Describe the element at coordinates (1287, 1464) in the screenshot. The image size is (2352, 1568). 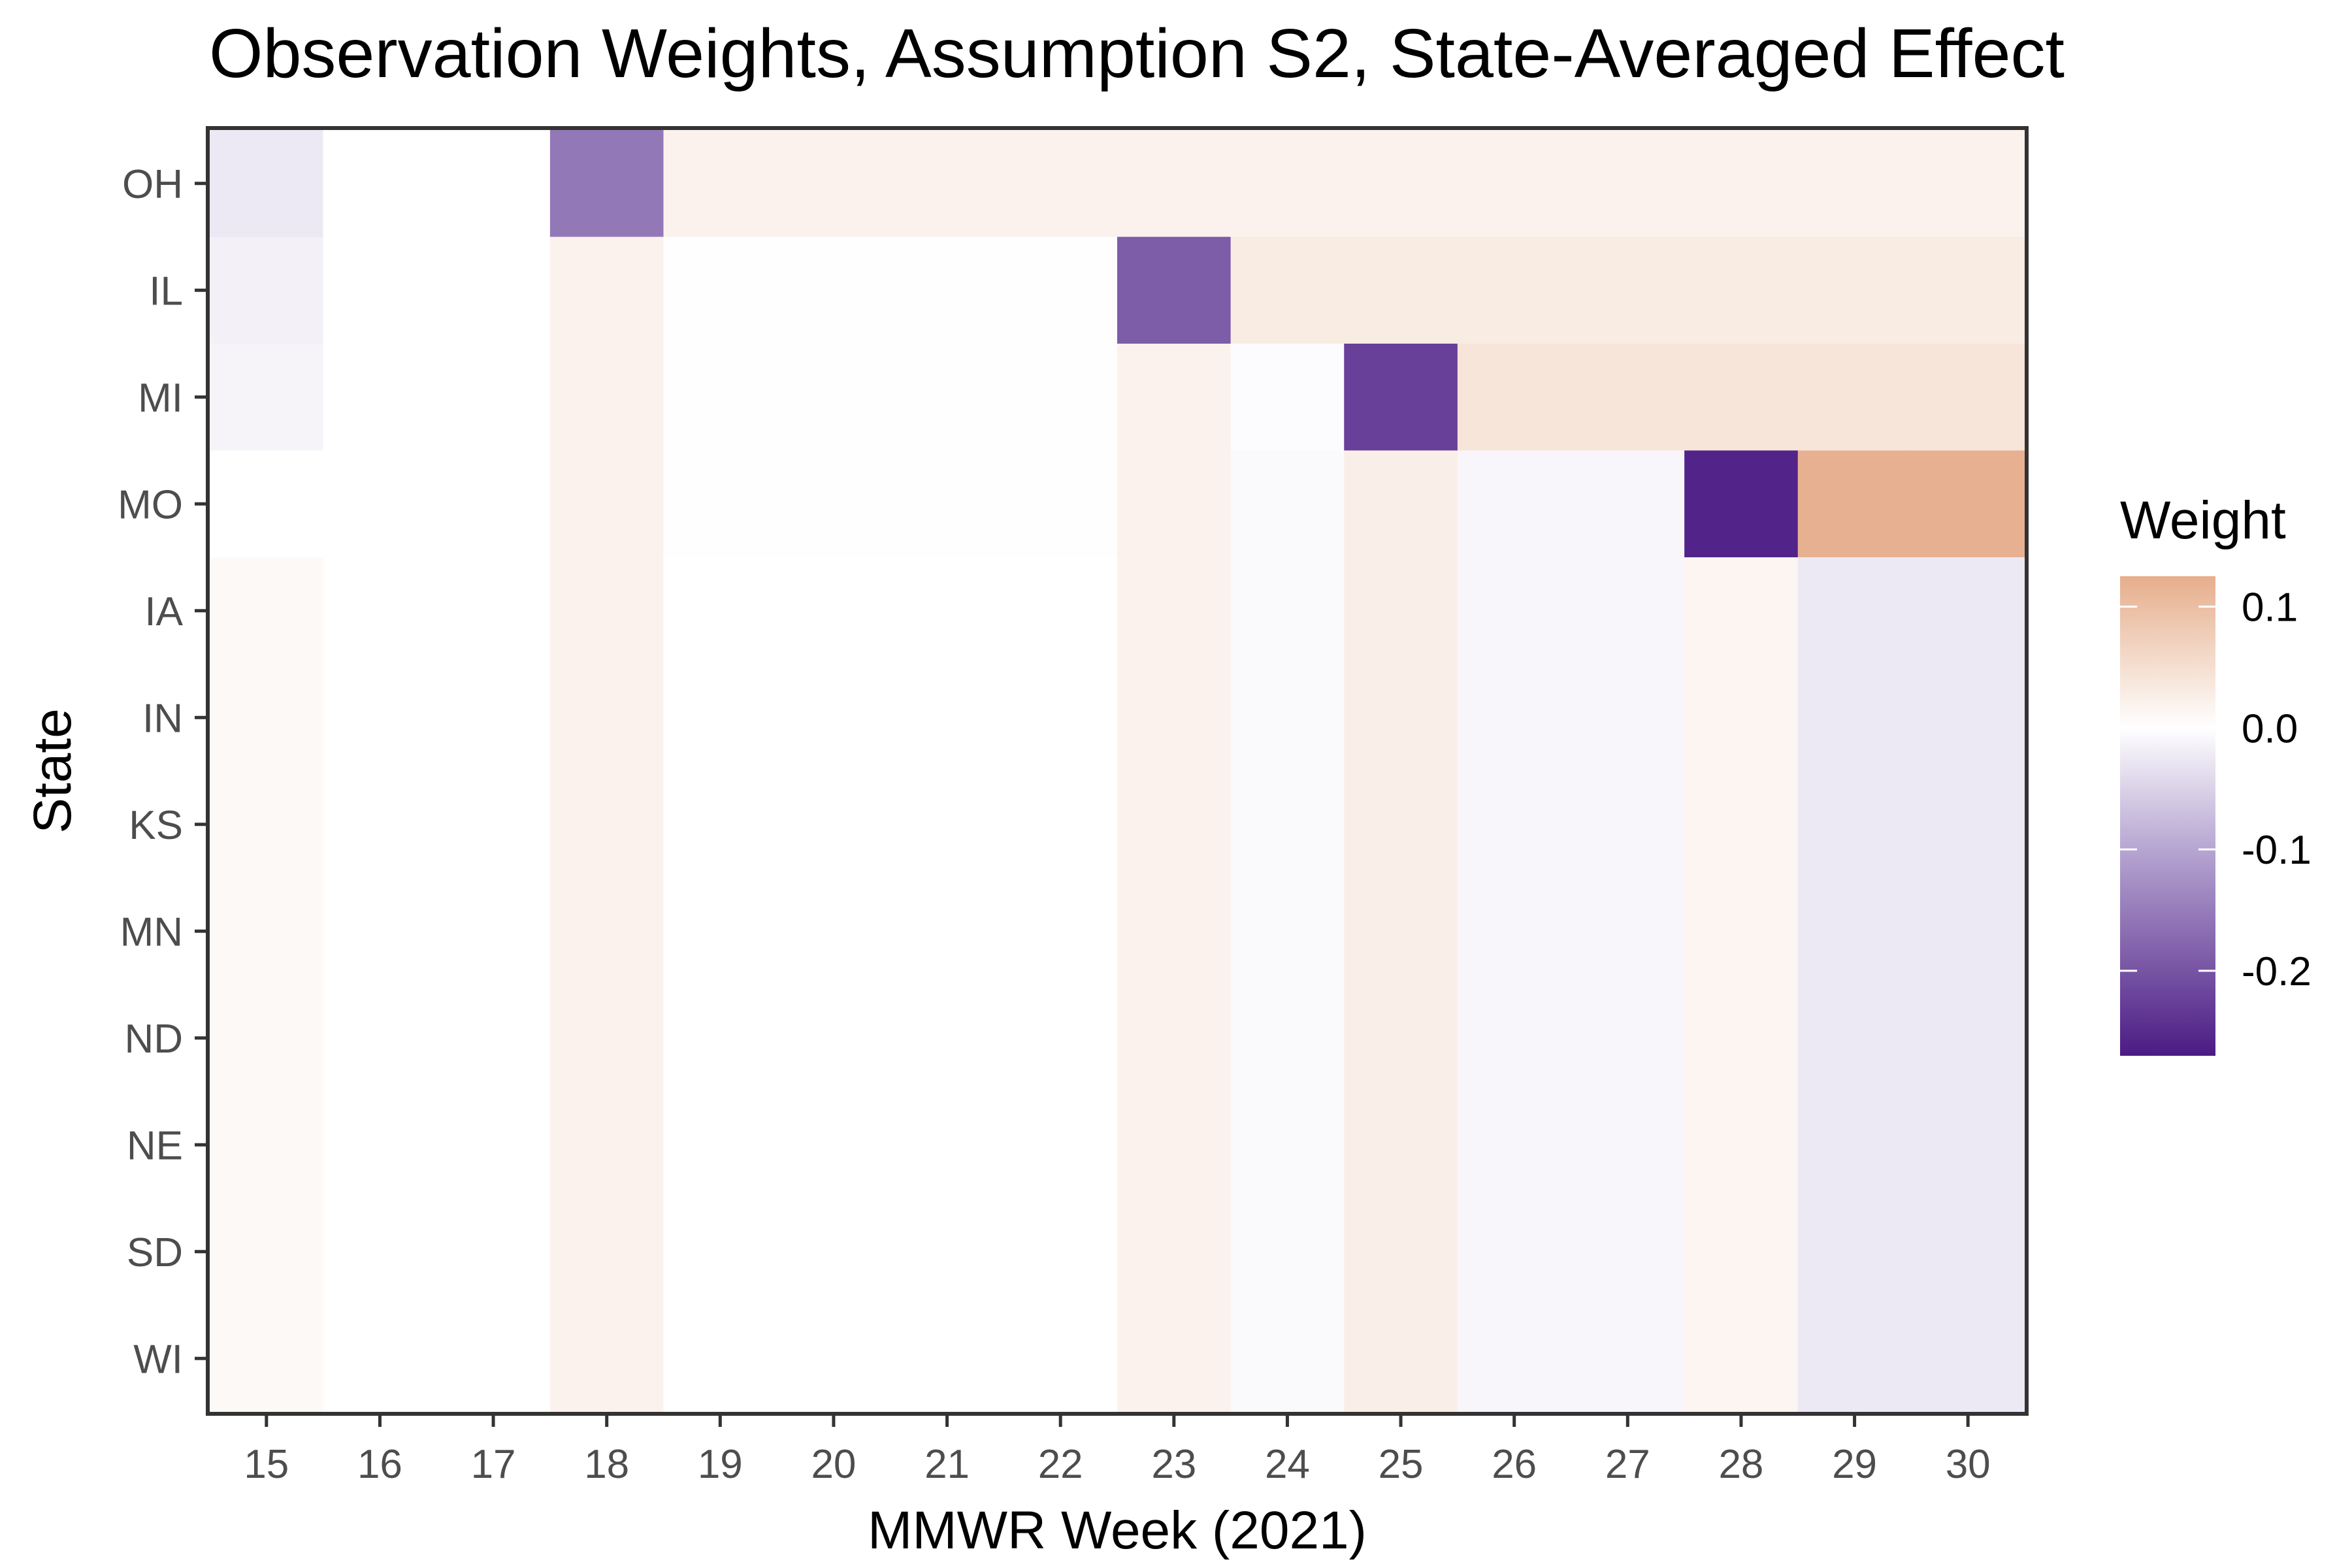
I see `x-tick-label: 24` at that location.